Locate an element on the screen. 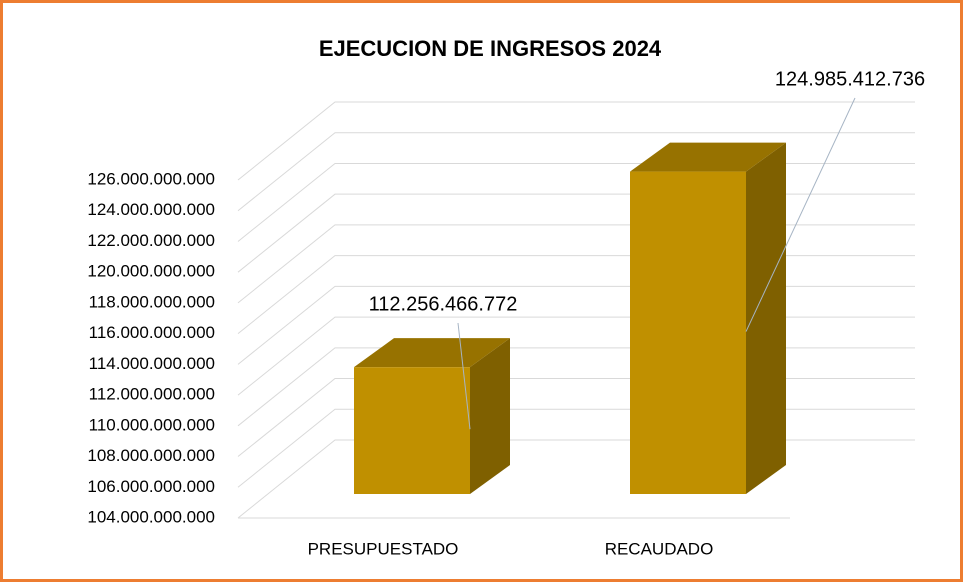 This screenshot has width=963, height=582. y-tick-label: 122.000.000.000 is located at coordinates (151, 240).